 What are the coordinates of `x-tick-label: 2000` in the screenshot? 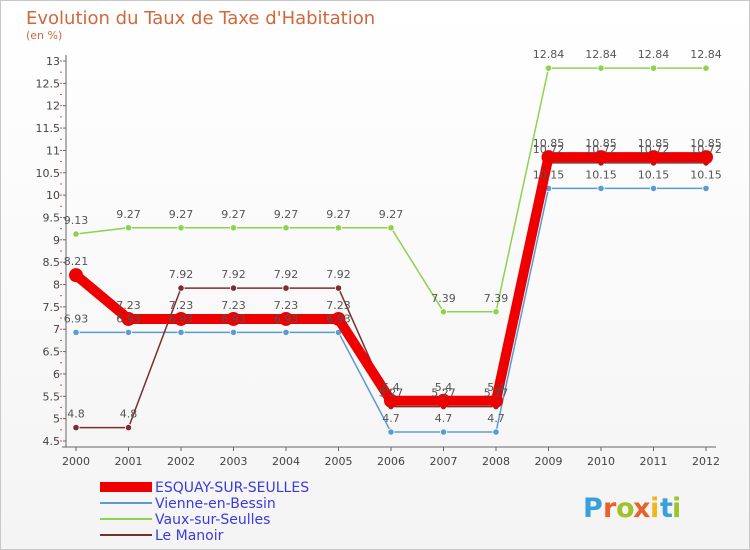 It's located at (76, 461).